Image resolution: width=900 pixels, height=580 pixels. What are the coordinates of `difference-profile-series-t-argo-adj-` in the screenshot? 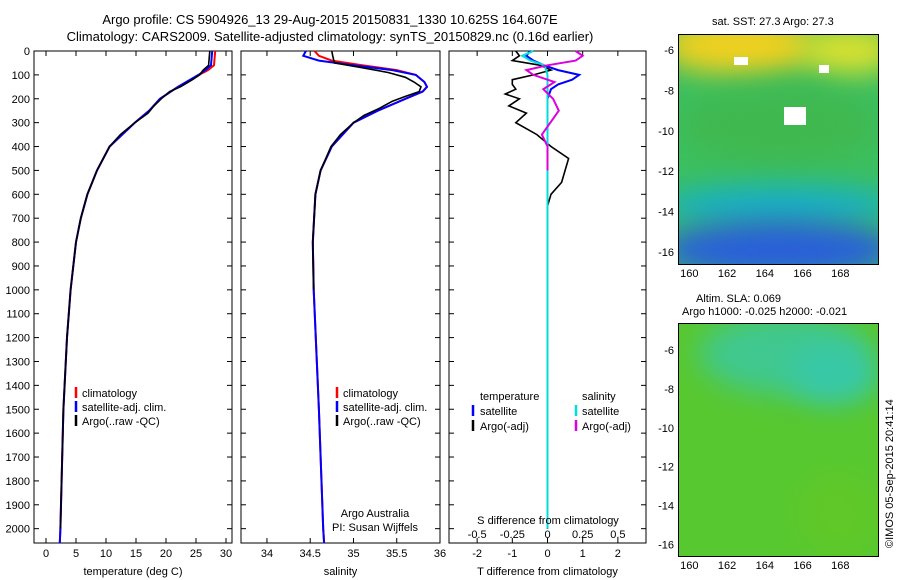 It's located at (536, 289).